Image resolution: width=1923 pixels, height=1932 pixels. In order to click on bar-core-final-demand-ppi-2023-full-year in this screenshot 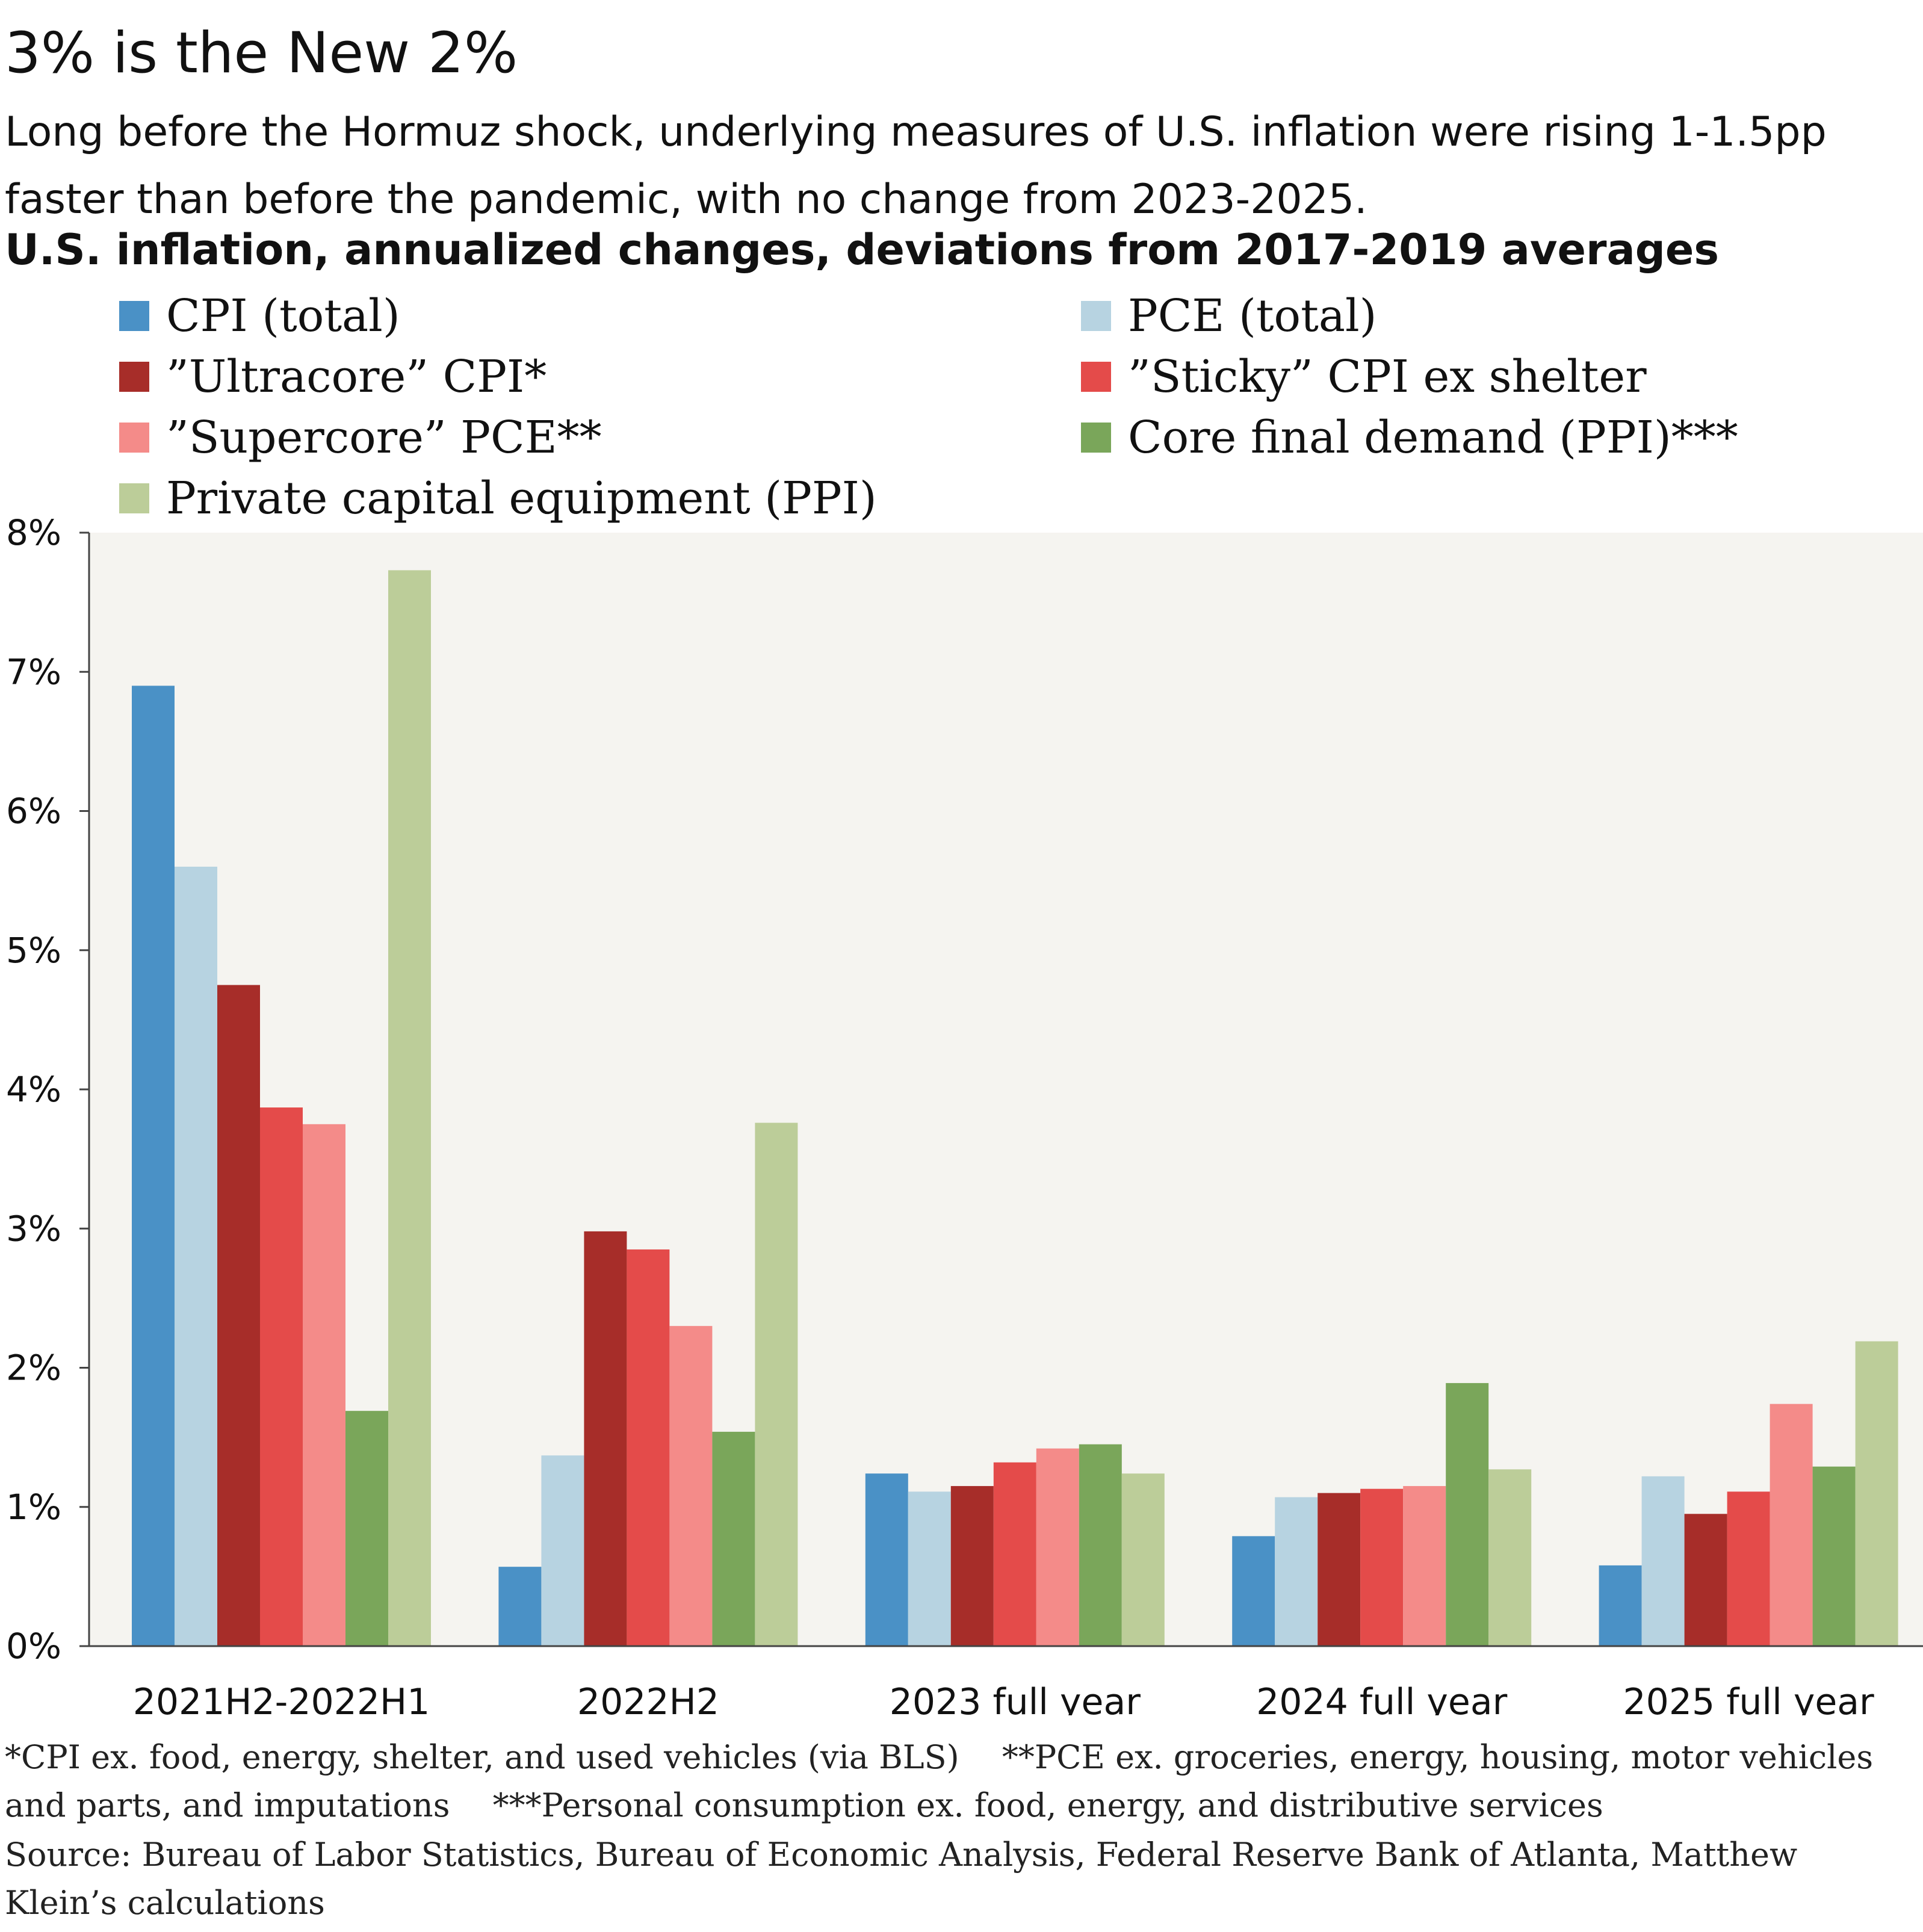, I will do `click(1100, 1545)`.